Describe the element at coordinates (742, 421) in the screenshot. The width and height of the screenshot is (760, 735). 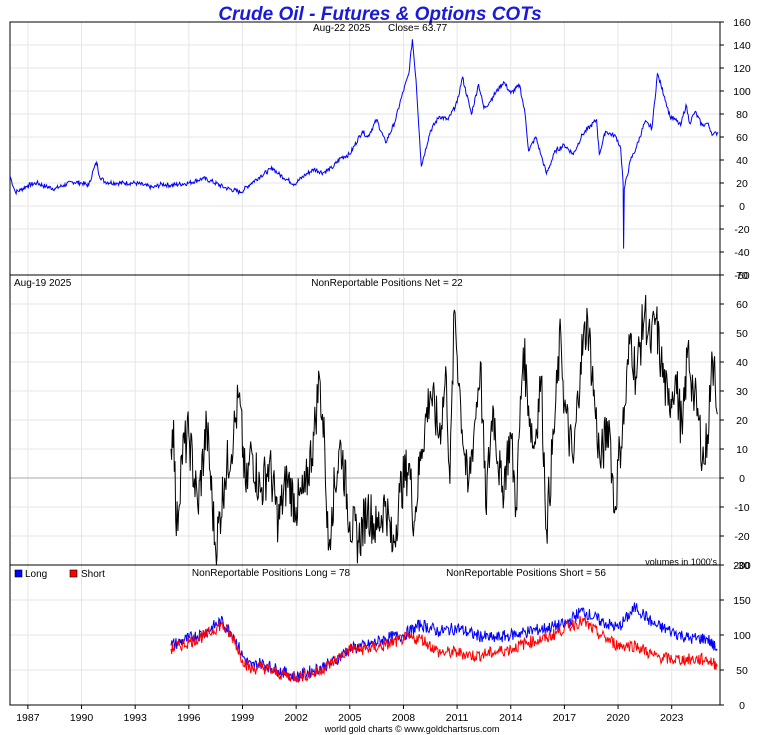
I see `y-tick-label-net: 20` at that location.